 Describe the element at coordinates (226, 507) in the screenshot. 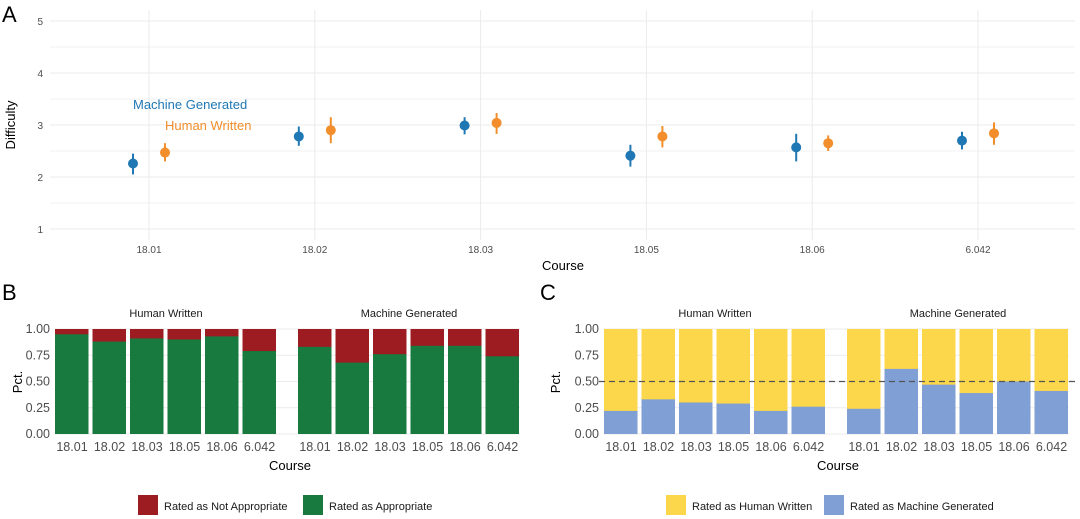

I see `legend-label: Rated as Not Appropriate` at that location.